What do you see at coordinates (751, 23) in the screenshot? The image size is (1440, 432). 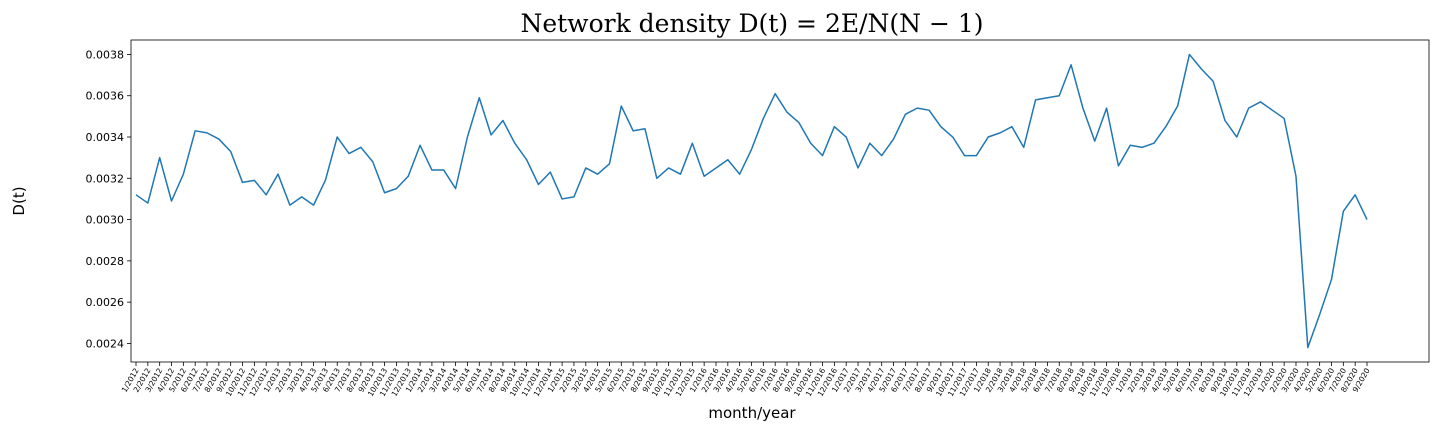 I see `chart-title: Network density D(t) = 2E/N(N − 1)` at bounding box center [751, 23].